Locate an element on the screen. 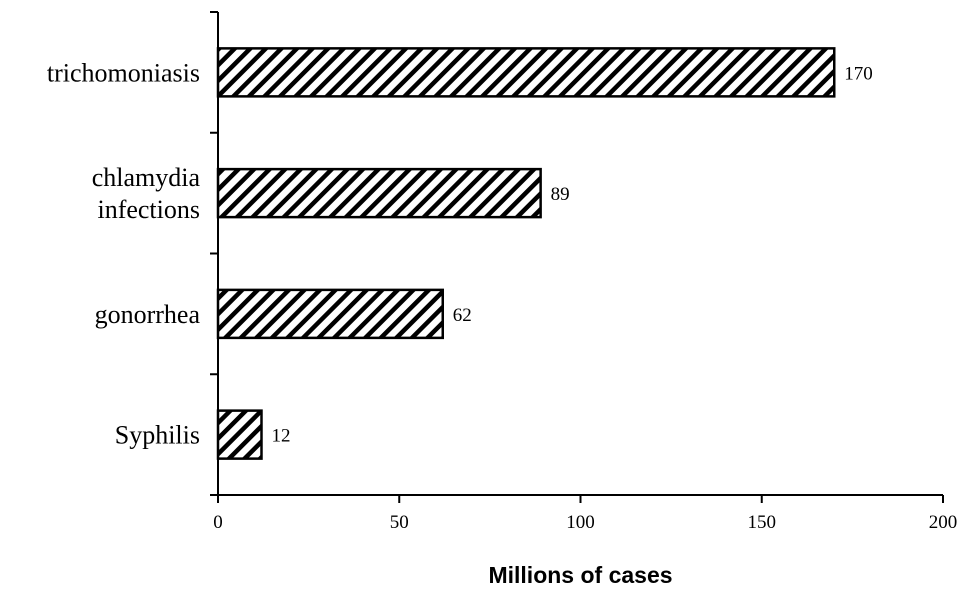  category-label: trichomoniasis is located at coordinates (123, 72).